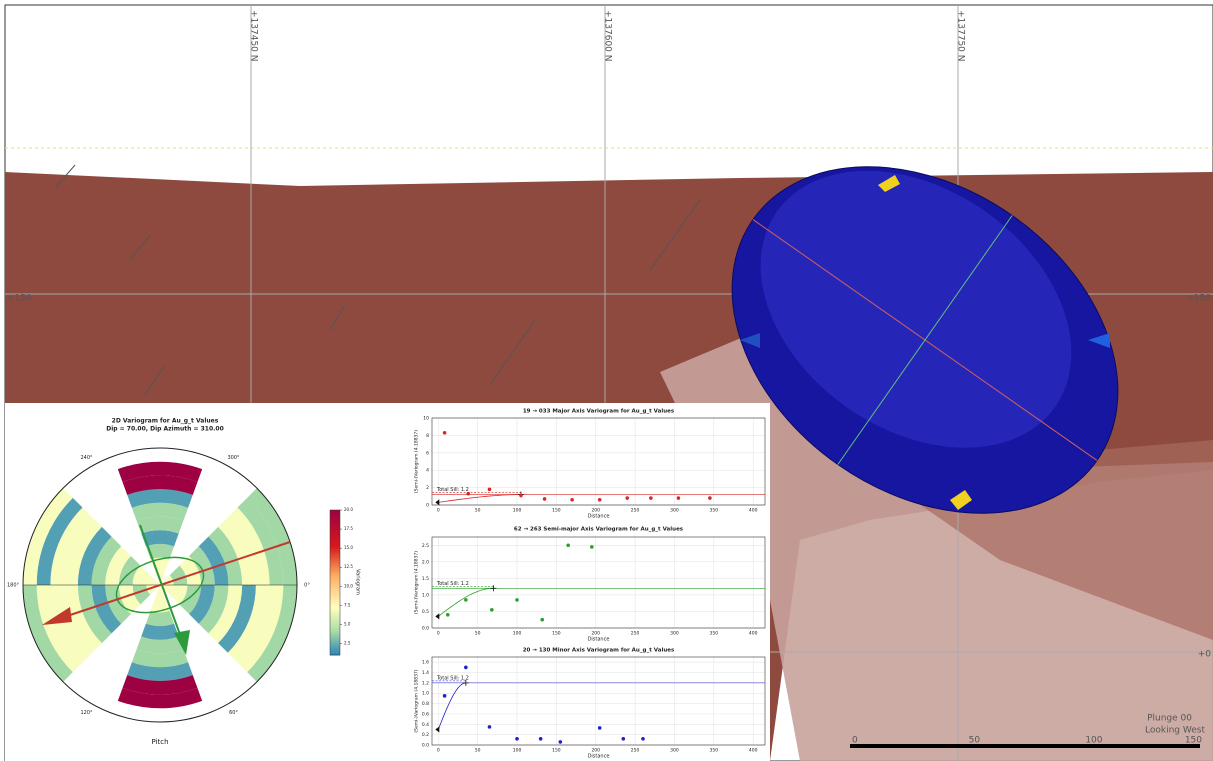 The image size is (1213, 761). What do you see at coordinates (961, 36) in the screenshot?
I see `north-label: +137750 N` at bounding box center [961, 36].